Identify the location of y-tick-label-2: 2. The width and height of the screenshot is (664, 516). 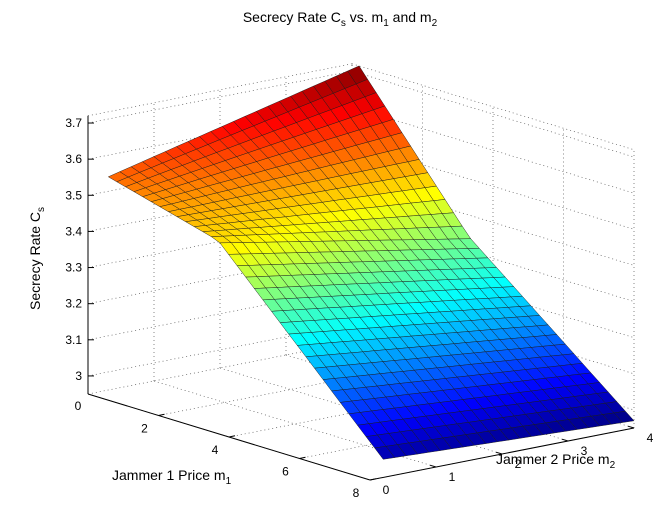
(518, 464).